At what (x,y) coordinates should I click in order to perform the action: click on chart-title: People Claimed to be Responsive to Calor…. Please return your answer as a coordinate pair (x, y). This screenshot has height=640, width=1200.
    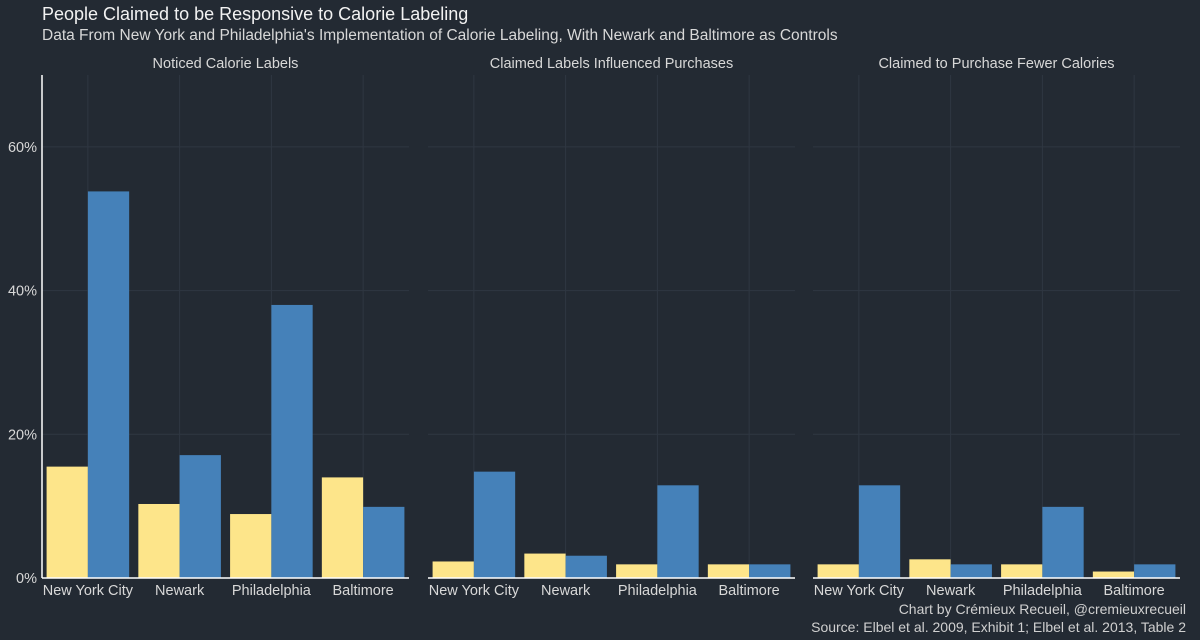
    Looking at the image, I should click on (255, 14).